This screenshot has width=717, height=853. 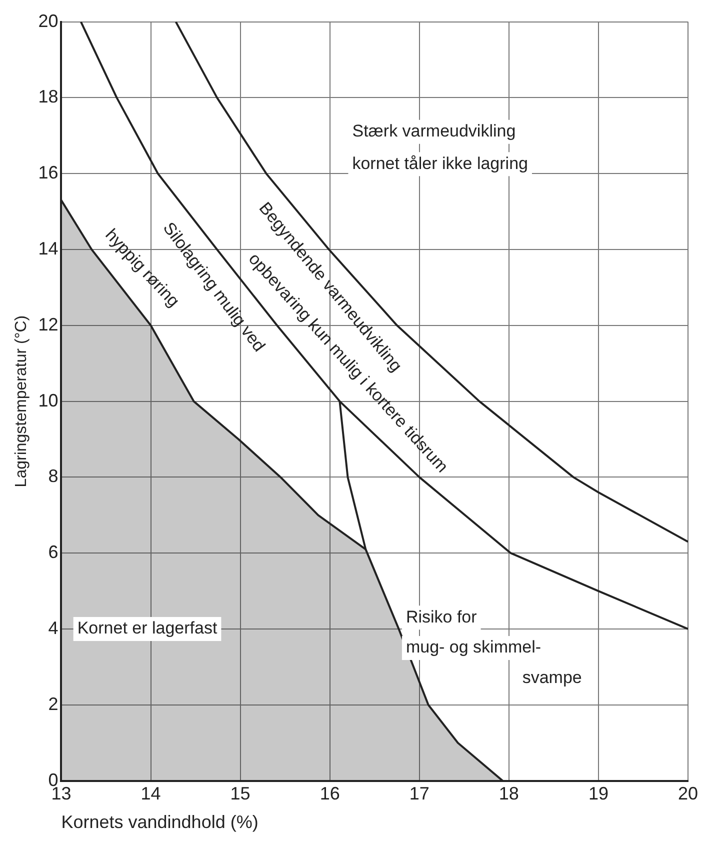 I want to click on y-tick-label: 14, so click(x=48, y=248).